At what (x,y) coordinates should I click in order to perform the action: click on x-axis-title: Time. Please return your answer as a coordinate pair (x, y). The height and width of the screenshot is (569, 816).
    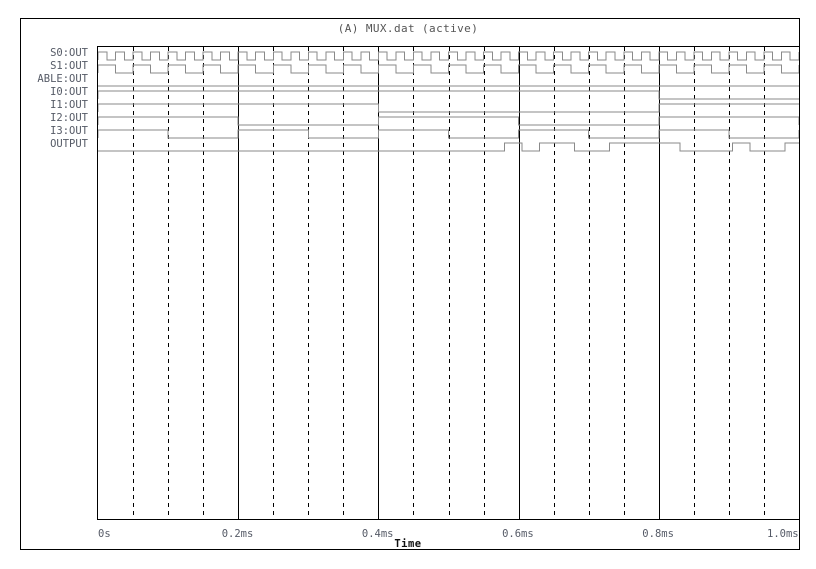
    Looking at the image, I should click on (408, 544).